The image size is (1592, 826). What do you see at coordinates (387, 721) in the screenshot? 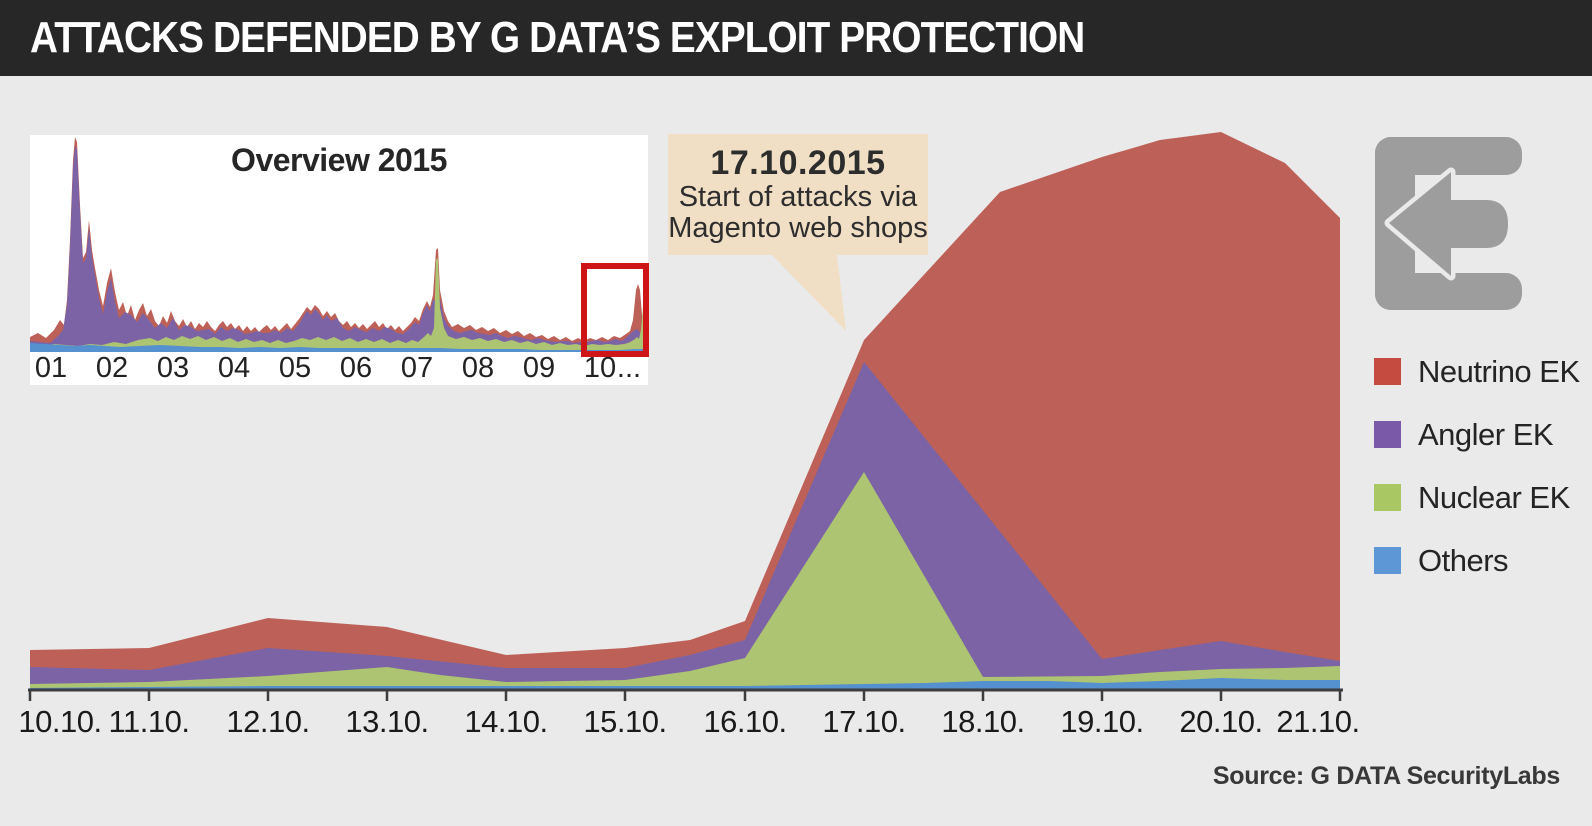
I see `x-axis-label: 13.10.` at bounding box center [387, 721].